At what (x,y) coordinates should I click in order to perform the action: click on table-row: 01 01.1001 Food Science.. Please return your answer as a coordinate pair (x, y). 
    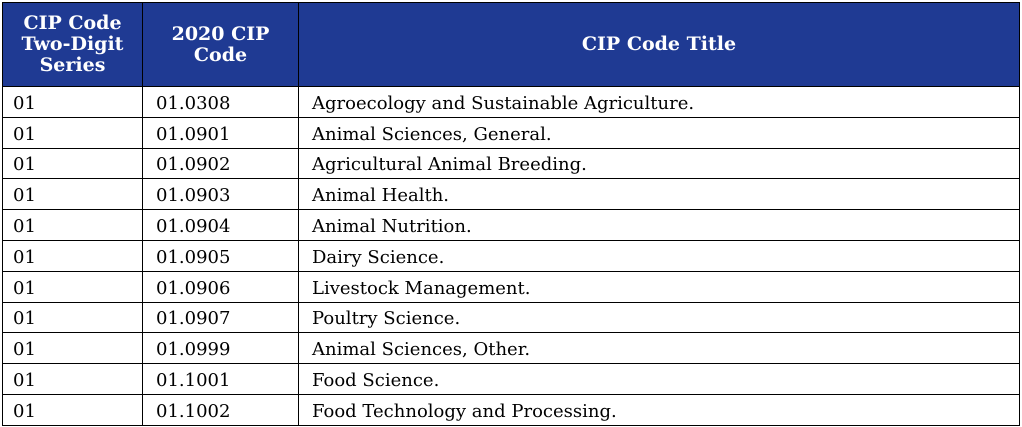
    Looking at the image, I should click on (511, 379).